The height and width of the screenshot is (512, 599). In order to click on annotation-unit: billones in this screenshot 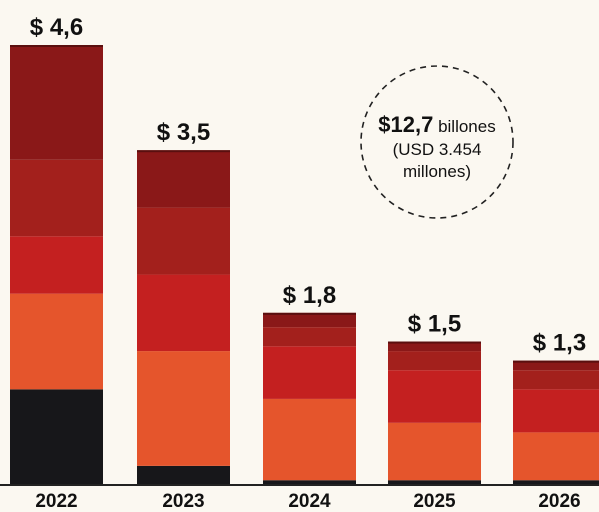, I will do `click(464, 126)`.